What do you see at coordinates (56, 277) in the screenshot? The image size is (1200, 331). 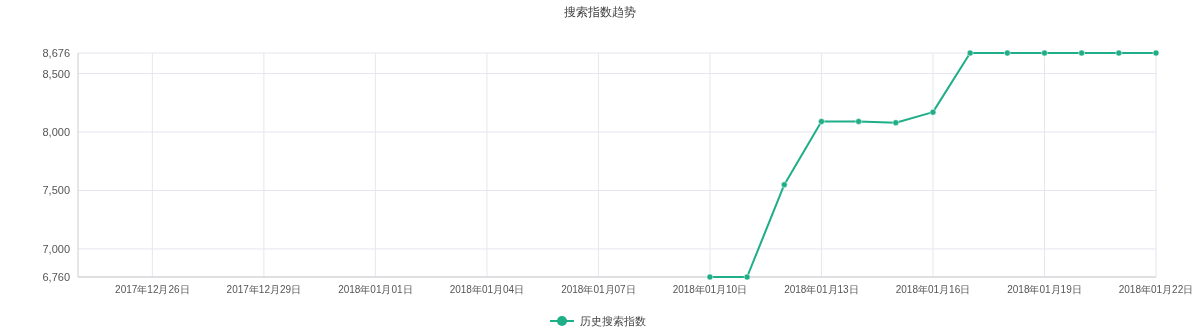 I see `y-tick-label: 6,760` at bounding box center [56, 277].